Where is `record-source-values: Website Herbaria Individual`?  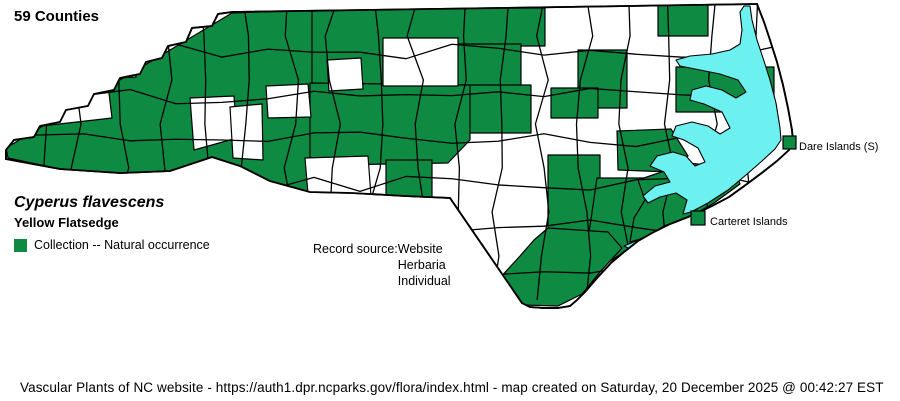
record-source-values: Website Herbaria Individual is located at coordinates (424, 265).